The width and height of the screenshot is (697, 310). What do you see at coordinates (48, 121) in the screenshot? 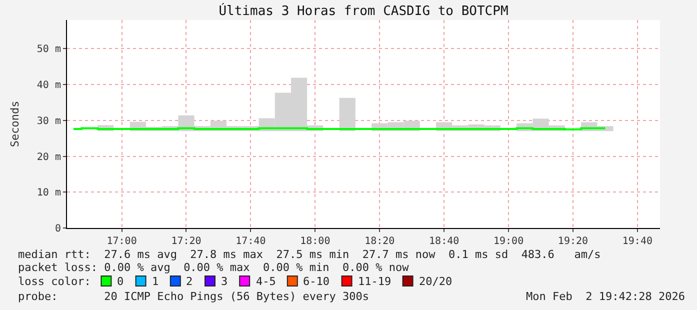
I see `y-tick-label: 30 m` at bounding box center [48, 121].